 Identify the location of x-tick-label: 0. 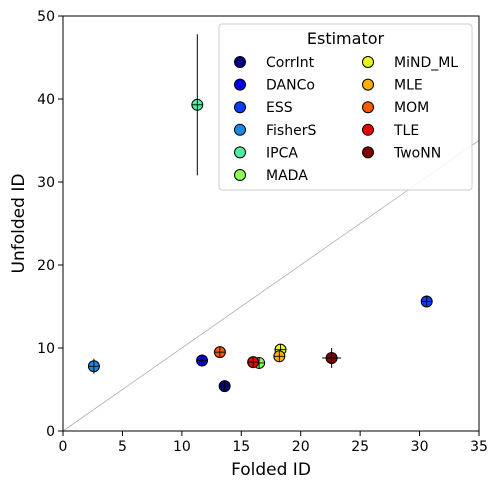
(63, 447).